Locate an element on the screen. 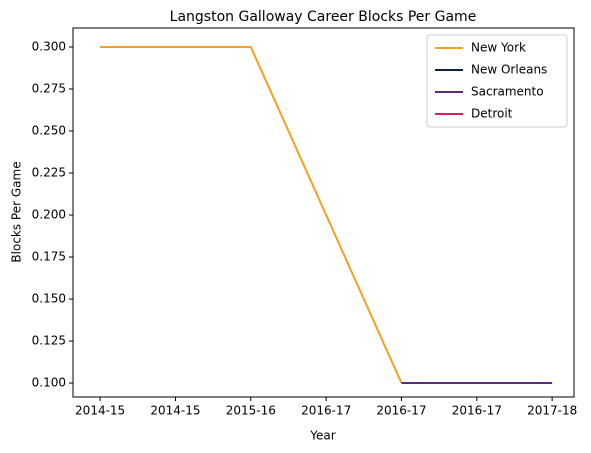 The width and height of the screenshot is (591, 453). y-tick-label: 0.100 is located at coordinates (49, 383).